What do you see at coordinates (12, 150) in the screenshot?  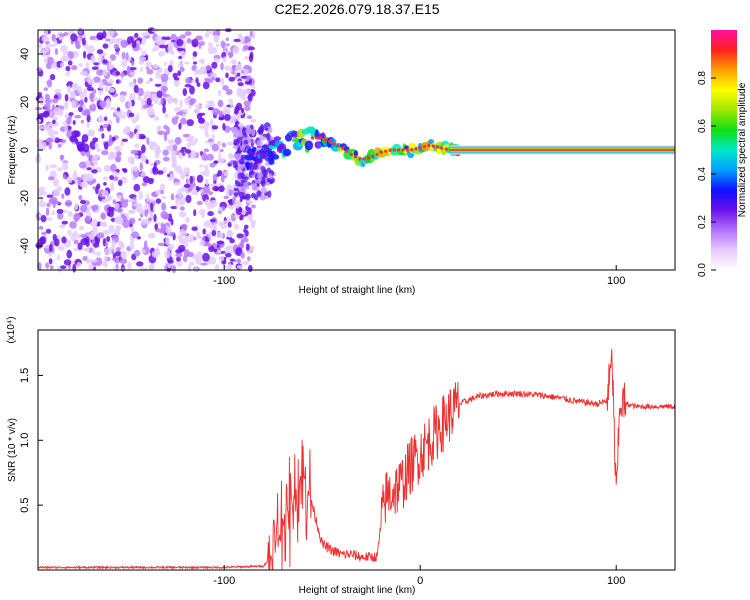 I see `heatmap-ylabel: Frequency (Hz)` at bounding box center [12, 150].